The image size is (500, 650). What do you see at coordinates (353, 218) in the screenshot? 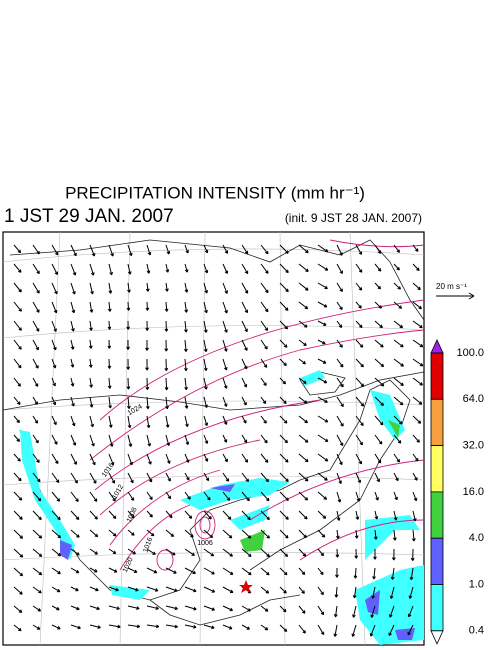
I see `init-time: (init. 9 JST 28 JAN. 2007)` at bounding box center [353, 218].